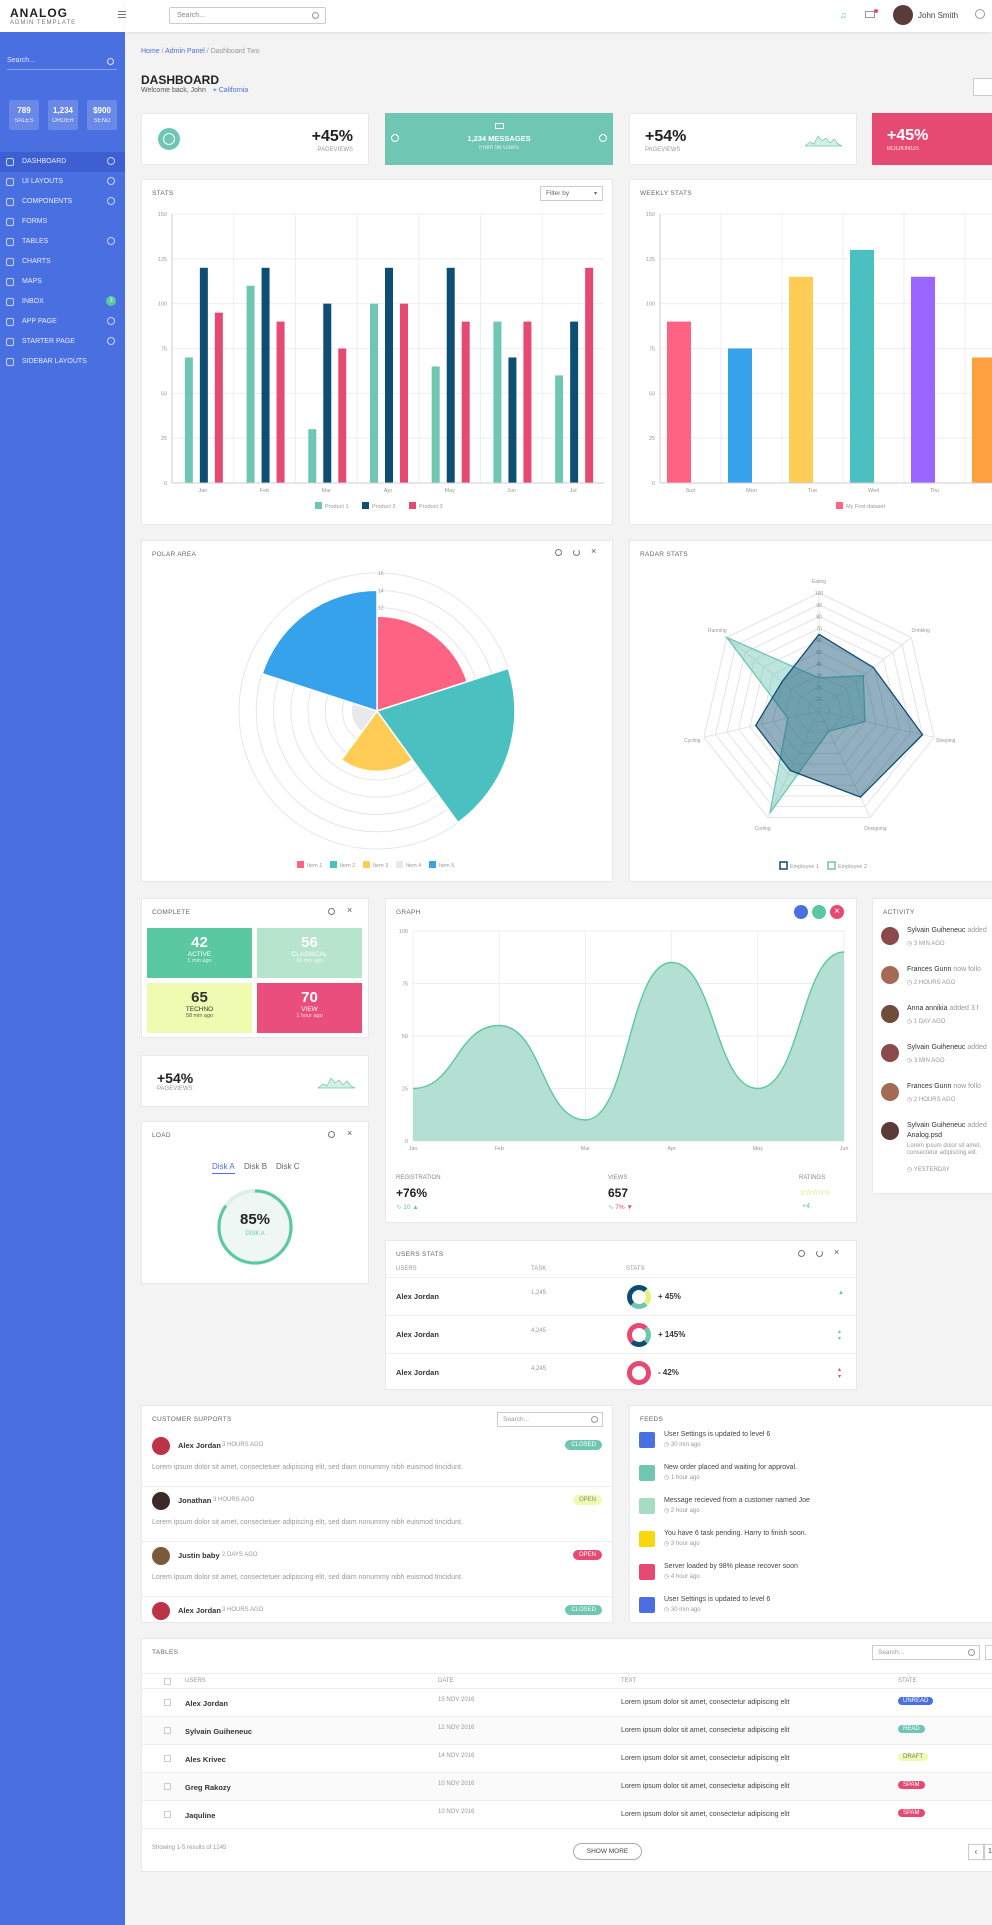 The width and height of the screenshot is (992, 1925). I want to click on sidebar-item-tables: TABLES, so click(62, 242).